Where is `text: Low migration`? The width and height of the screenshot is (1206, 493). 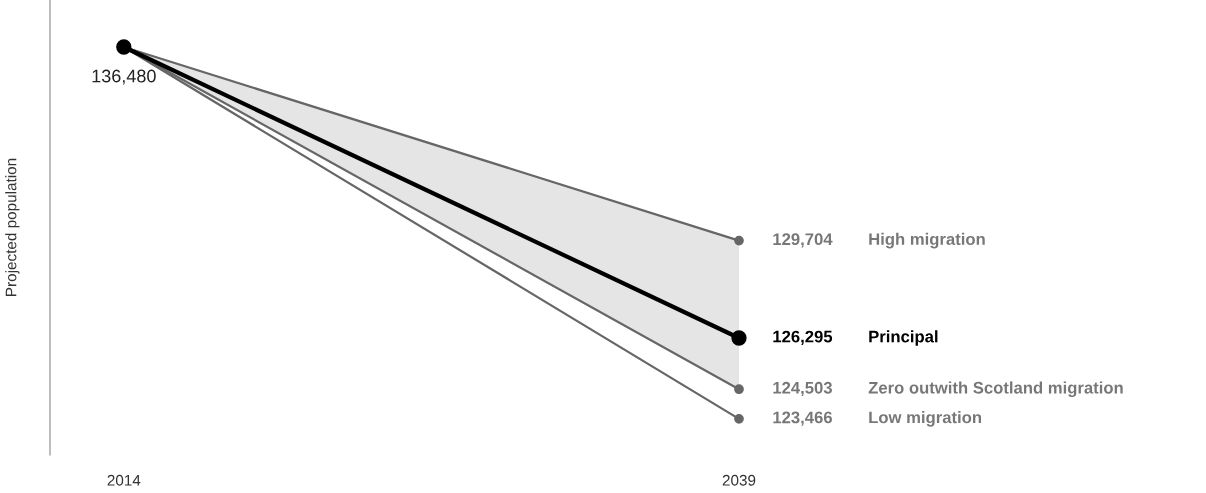
text: Low migration is located at coordinates (925, 419).